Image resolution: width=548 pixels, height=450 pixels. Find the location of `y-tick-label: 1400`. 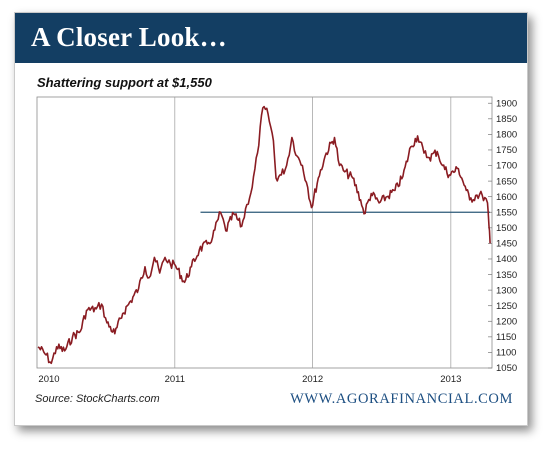

y-tick-label: 1400 is located at coordinates (506, 259).